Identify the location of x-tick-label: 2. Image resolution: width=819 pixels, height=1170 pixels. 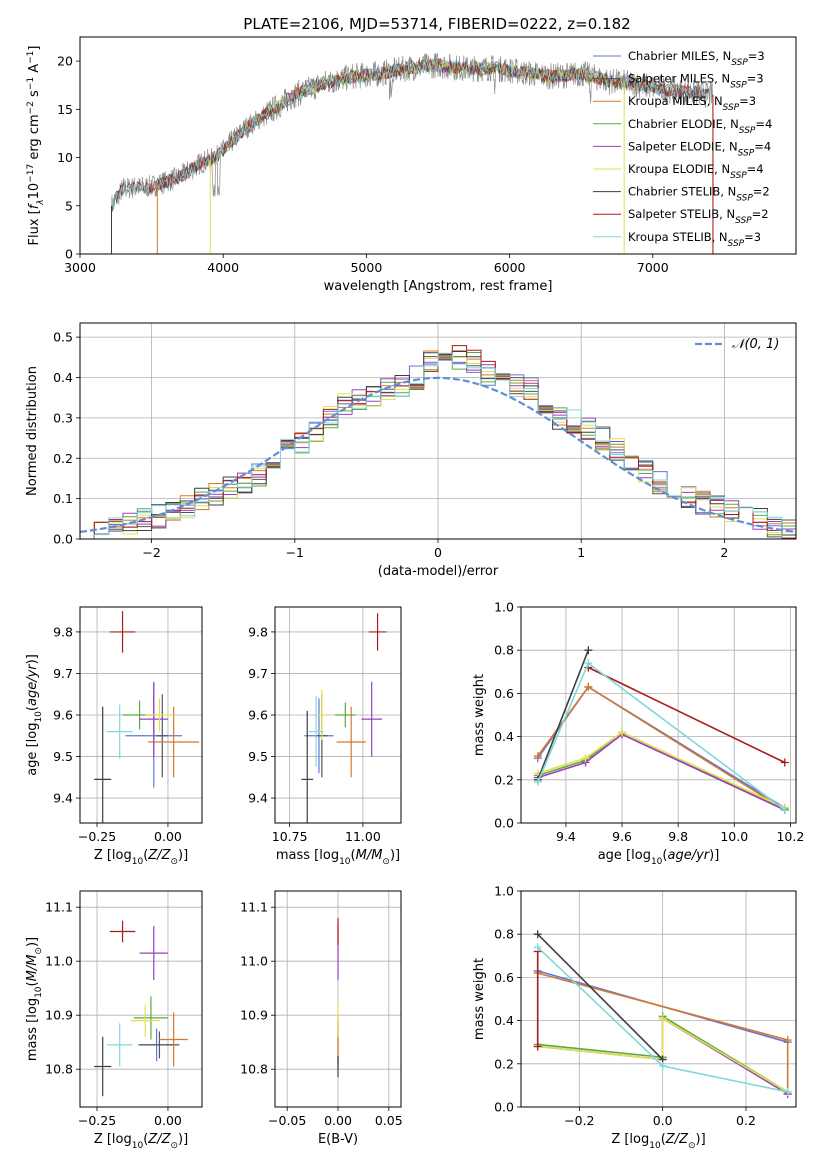
(724, 552).